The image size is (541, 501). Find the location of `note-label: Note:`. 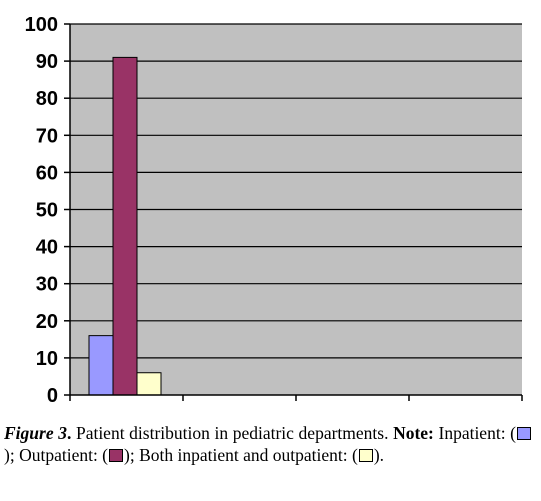

note-label: Note: is located at coordinates (413, 433).